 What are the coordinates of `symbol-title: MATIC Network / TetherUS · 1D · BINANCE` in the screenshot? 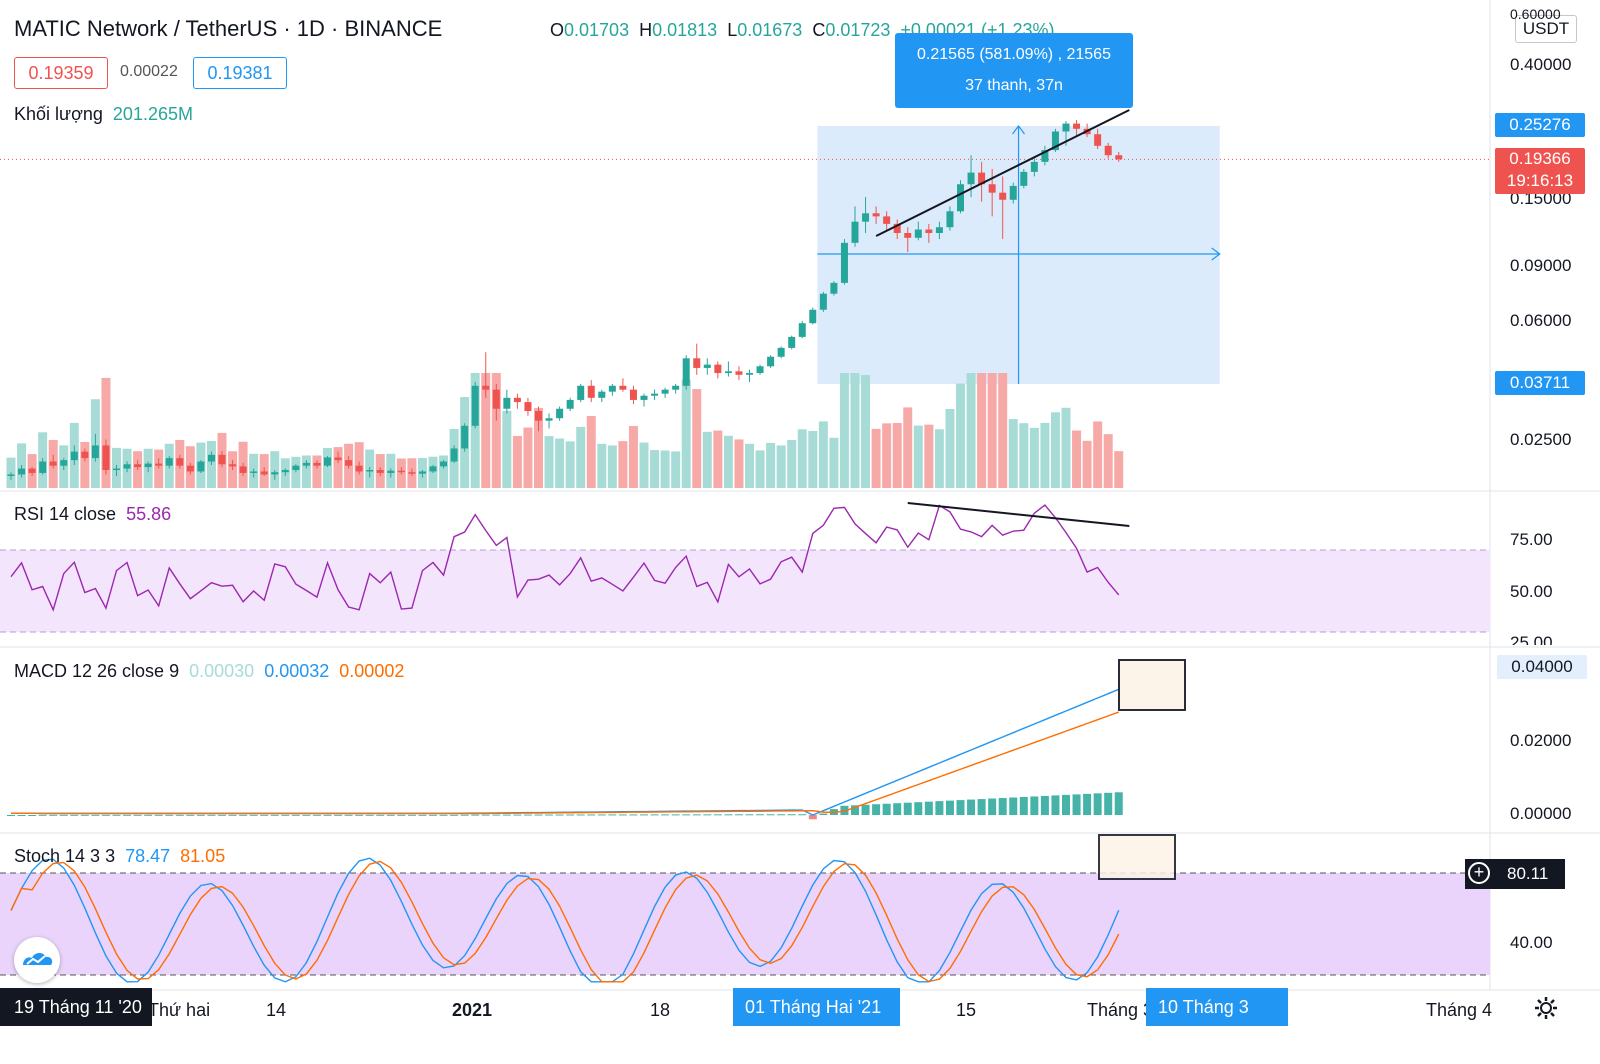 It's located at (228, 28).